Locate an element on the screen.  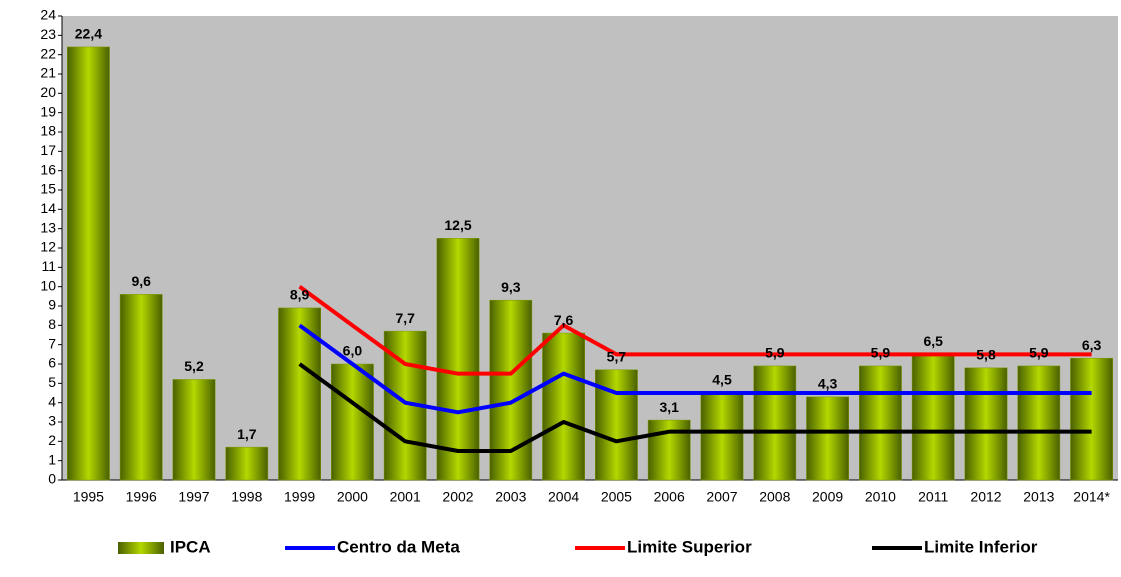
y-tick-label: 3 is located at coordinates (52, 421).